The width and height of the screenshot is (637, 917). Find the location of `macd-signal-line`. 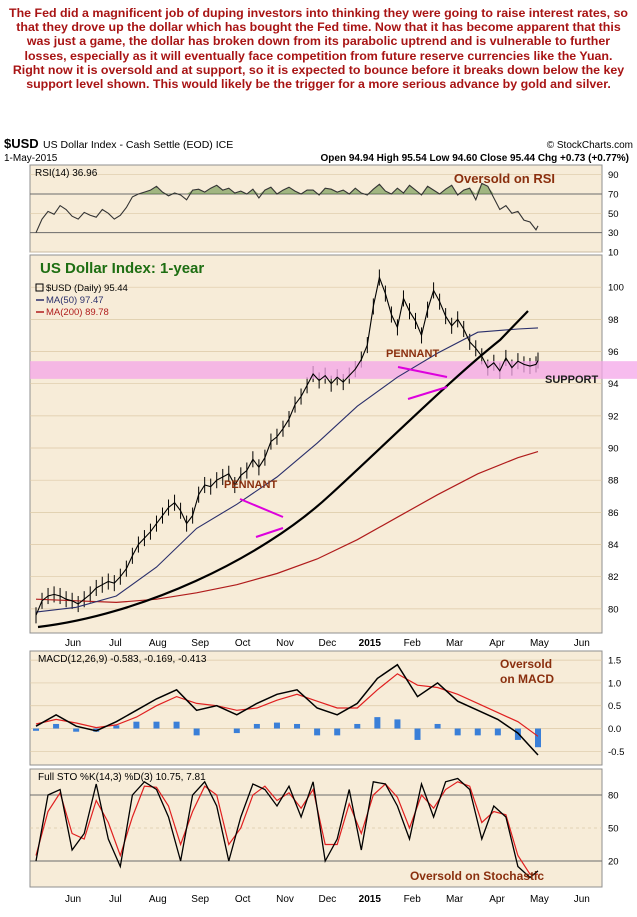

macd-signal-line is located at coordinates (287, 705).